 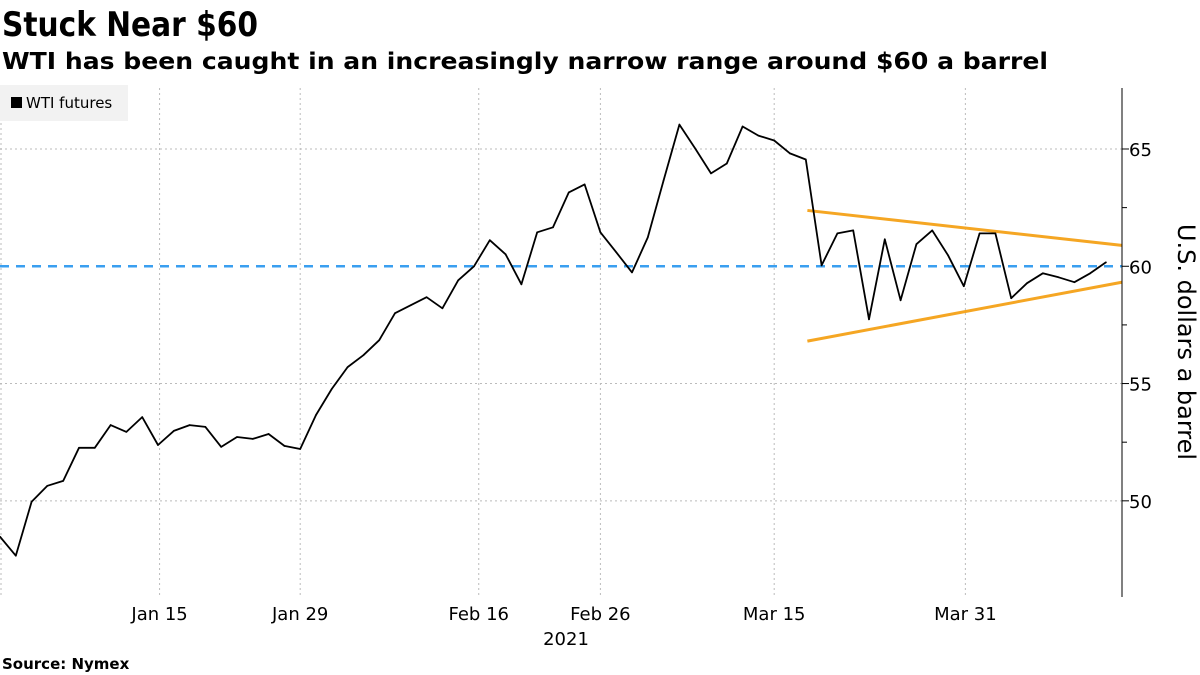 I want to click on legend-swatch, so click(x=16, y=102).